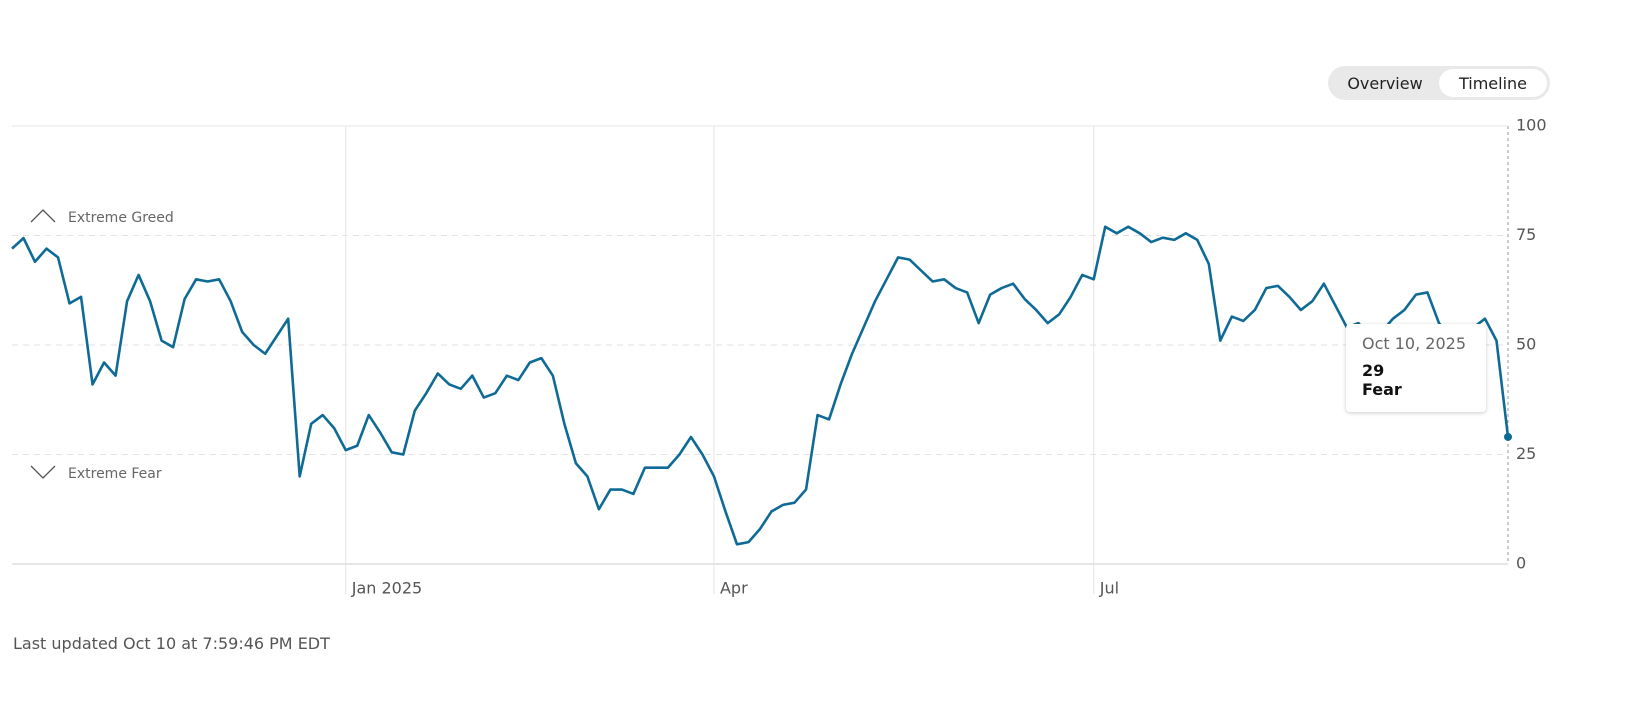 The width and height of the screenshot is (1647, 701). Describe the element at coordinates (1521, 563) in the screenshot. I see `y-tick-label: 0` at that location.